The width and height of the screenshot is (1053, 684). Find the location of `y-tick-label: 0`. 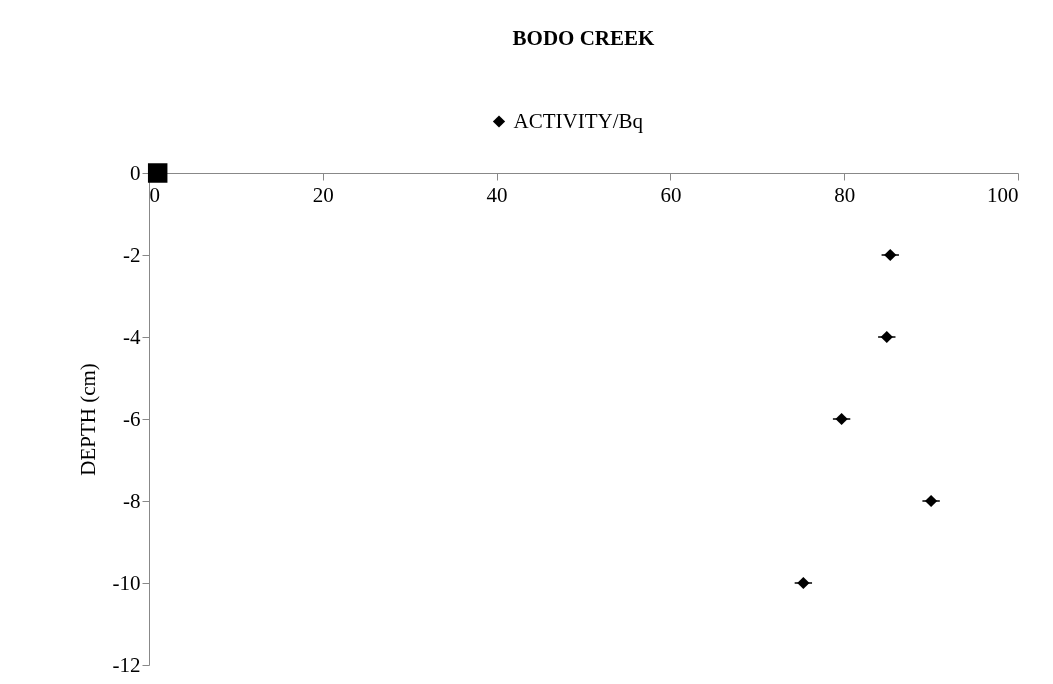

y-tick-label: 0 is located at coordinates (135, 172).